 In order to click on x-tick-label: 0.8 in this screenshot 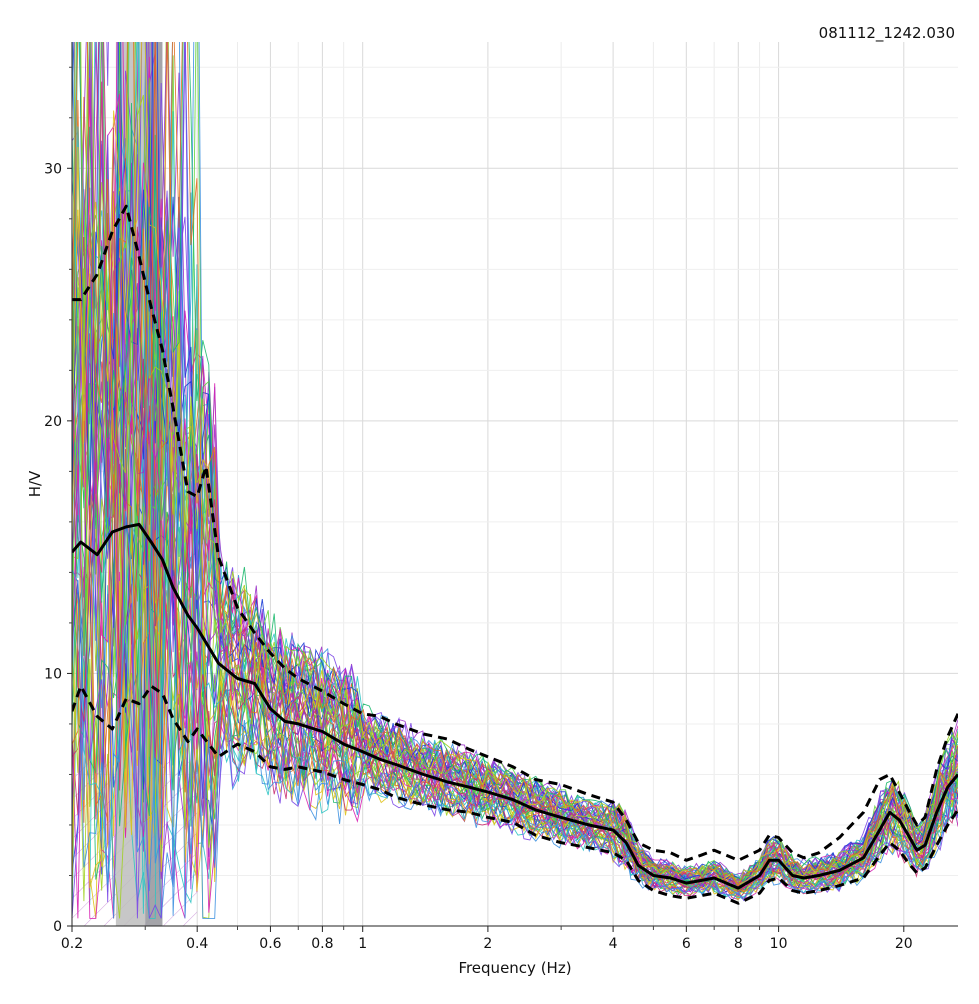, I will do `click(322, 944)`.